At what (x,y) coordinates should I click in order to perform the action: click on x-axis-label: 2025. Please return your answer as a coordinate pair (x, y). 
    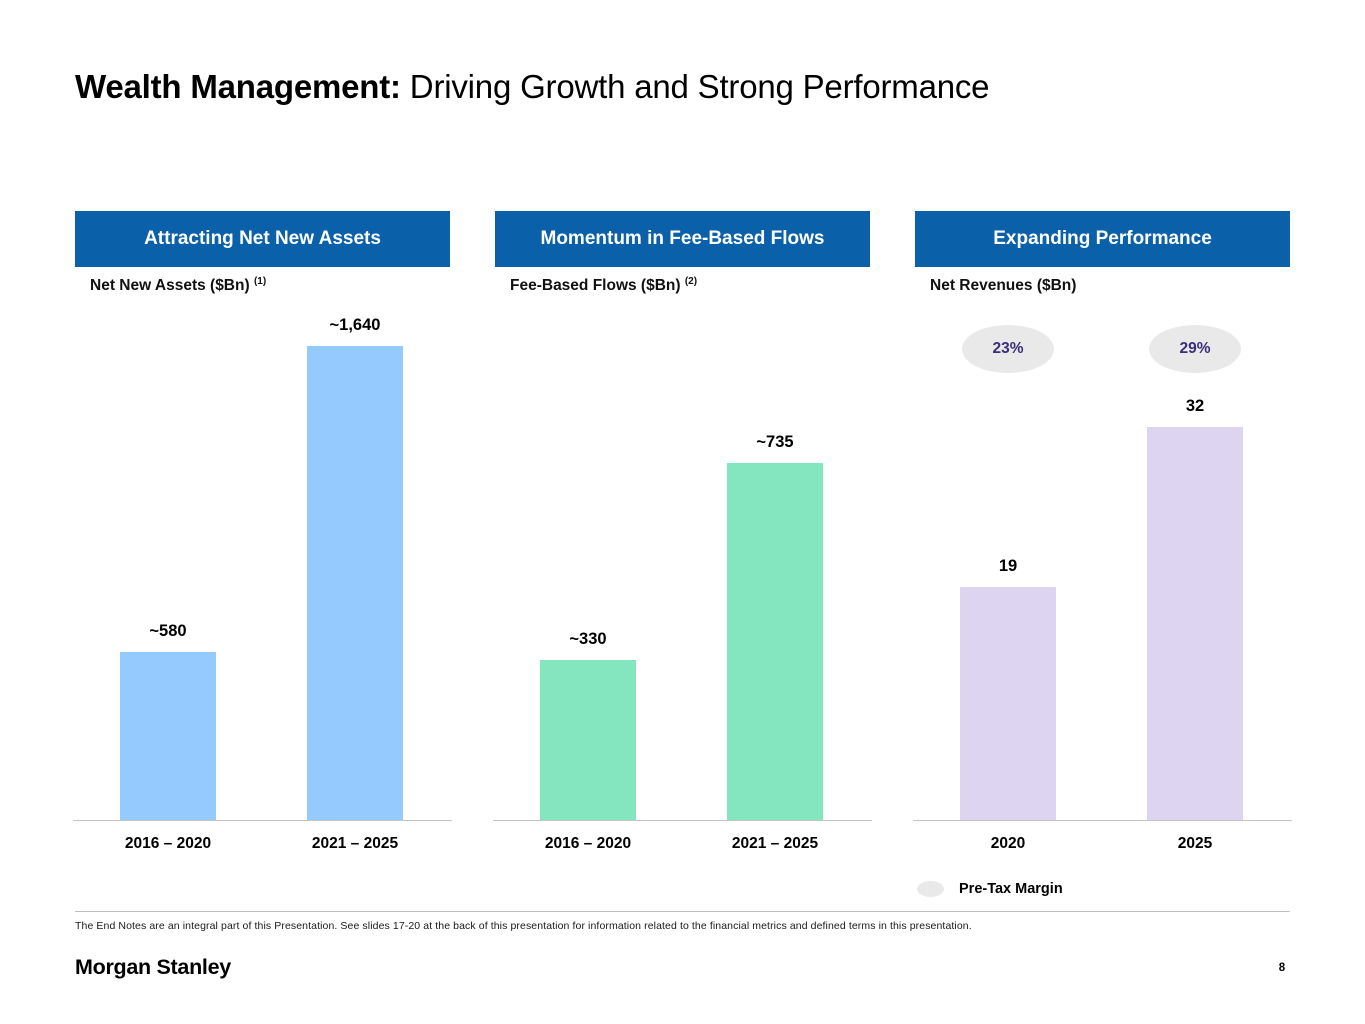
    Looking at the image, I should click on (1195, 843).